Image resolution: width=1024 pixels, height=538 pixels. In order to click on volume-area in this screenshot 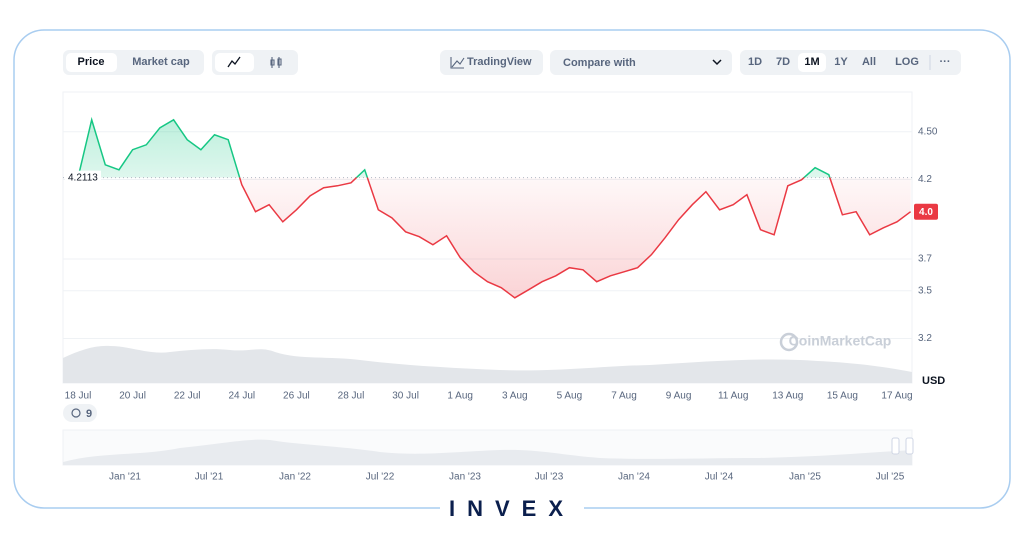, I will do `click(487, 364)`.